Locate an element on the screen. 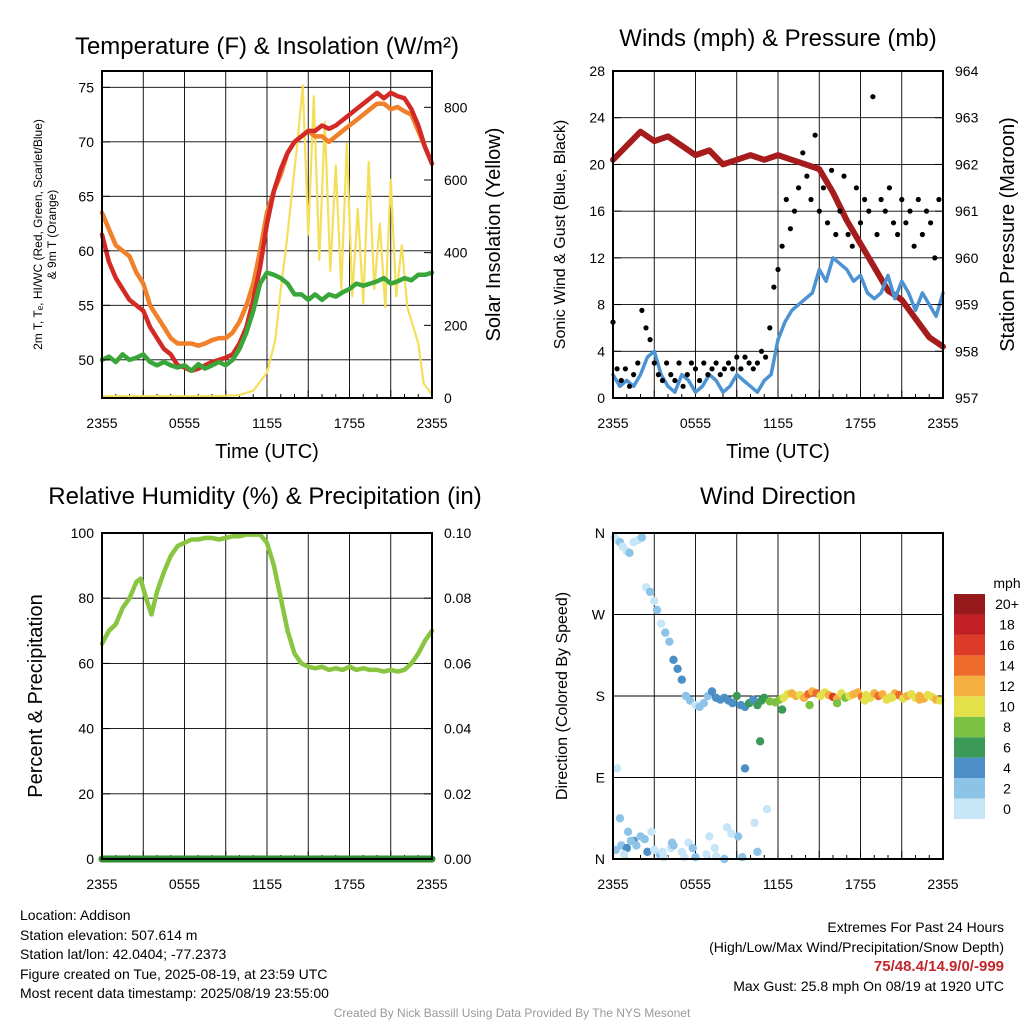  winds-y-tick-label: 16 is located at coordinates (597, 211).